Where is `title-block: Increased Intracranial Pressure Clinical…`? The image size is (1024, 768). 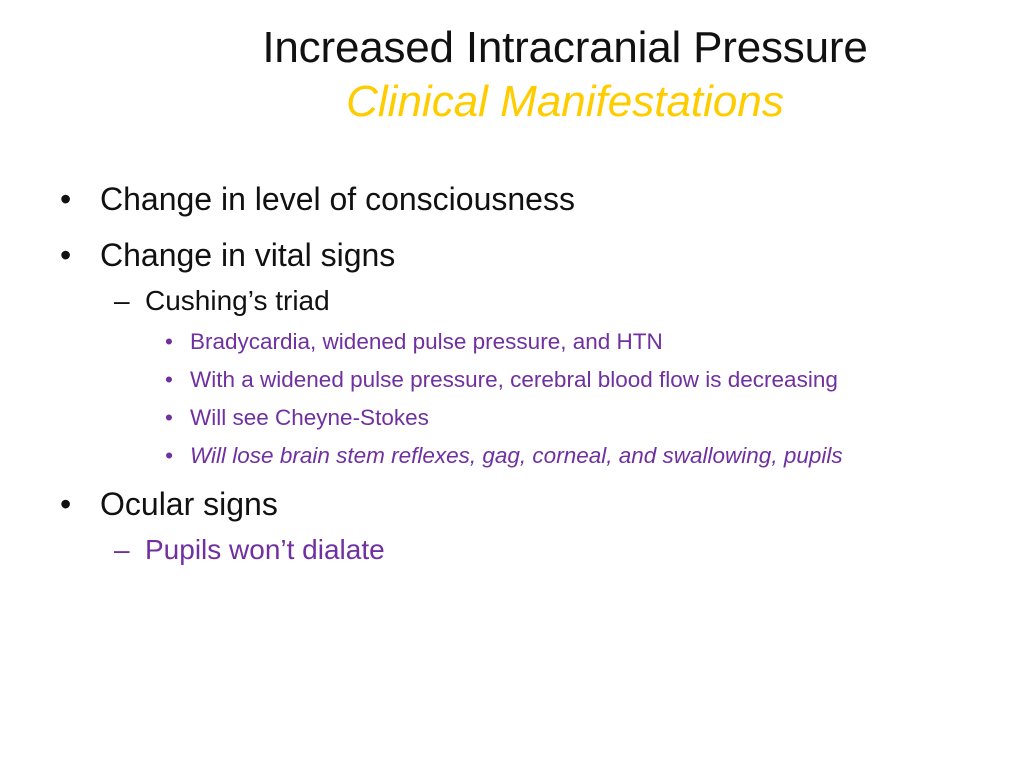 title-block: Increased Intracranial Pressure Clinical… is located at coordinates (565, 76).